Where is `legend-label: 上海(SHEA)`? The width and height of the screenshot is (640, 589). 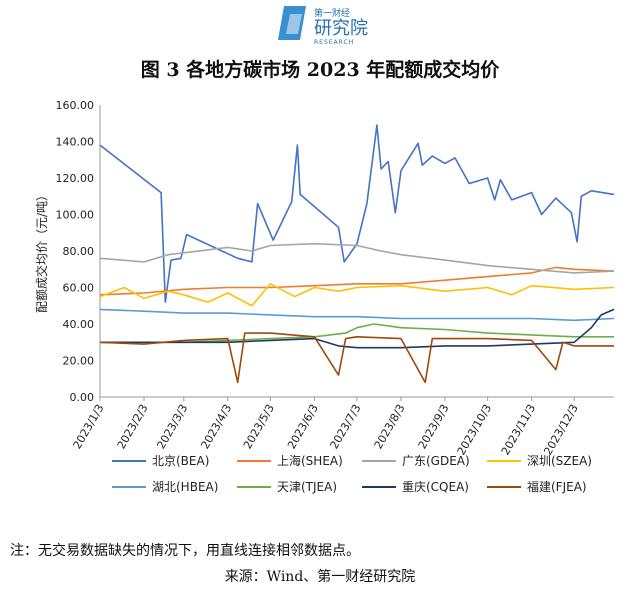 legend-label: 上海(SHEA) is located at coordinates (310, 460).